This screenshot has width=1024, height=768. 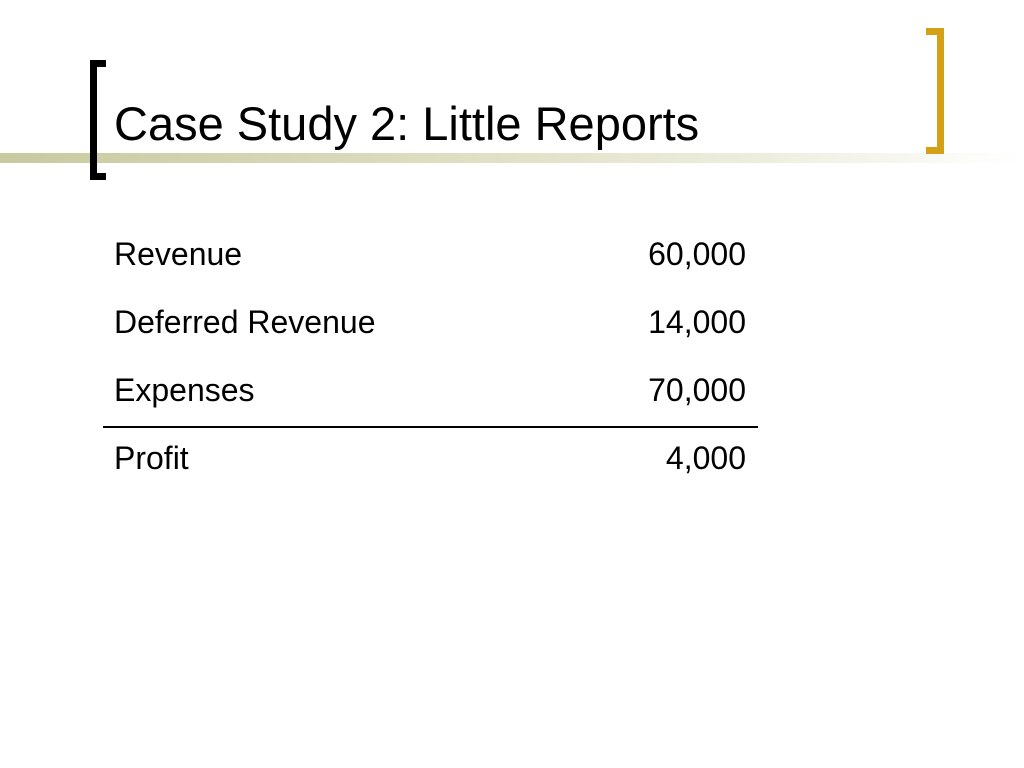 I want to click on report-row-expenses: Expenses 70,000, so click(x=430, y=392).